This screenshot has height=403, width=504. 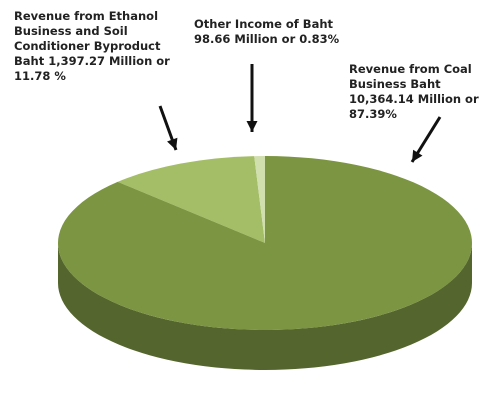 I want to click on label-arrows, so click(x=300, y=113).